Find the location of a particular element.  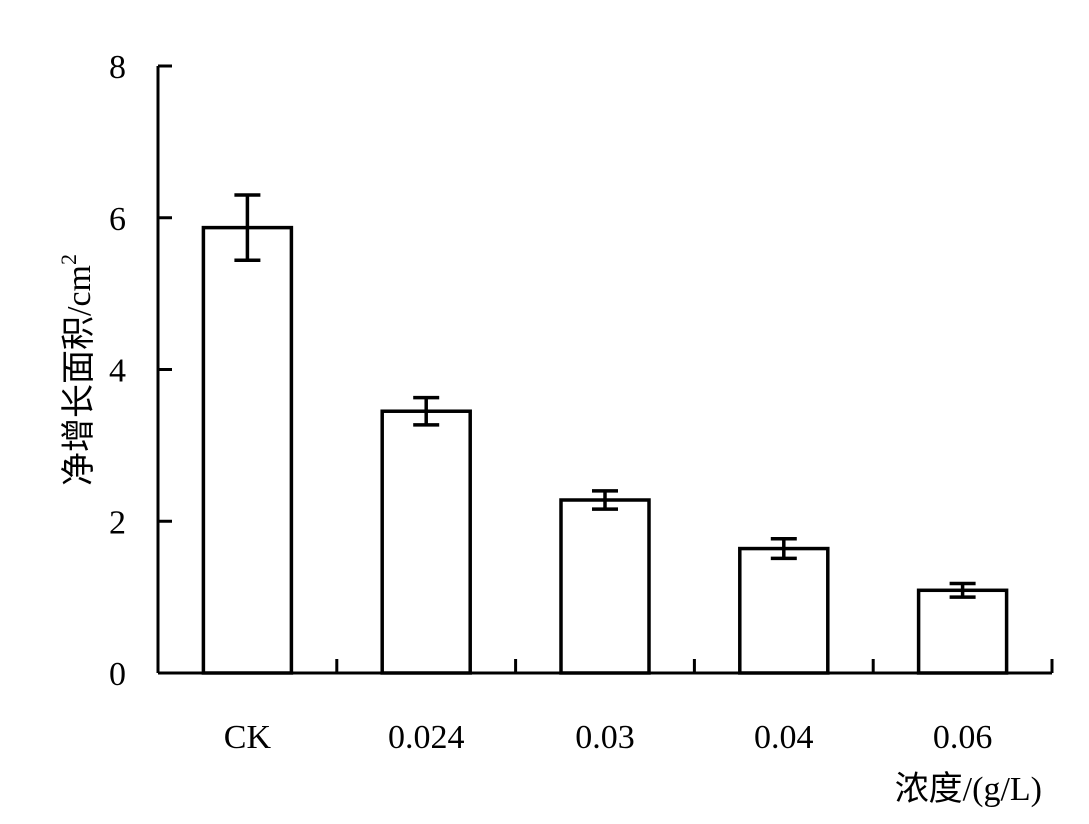

y-tick-label-4: 8 is located at coordinates (117, 67).